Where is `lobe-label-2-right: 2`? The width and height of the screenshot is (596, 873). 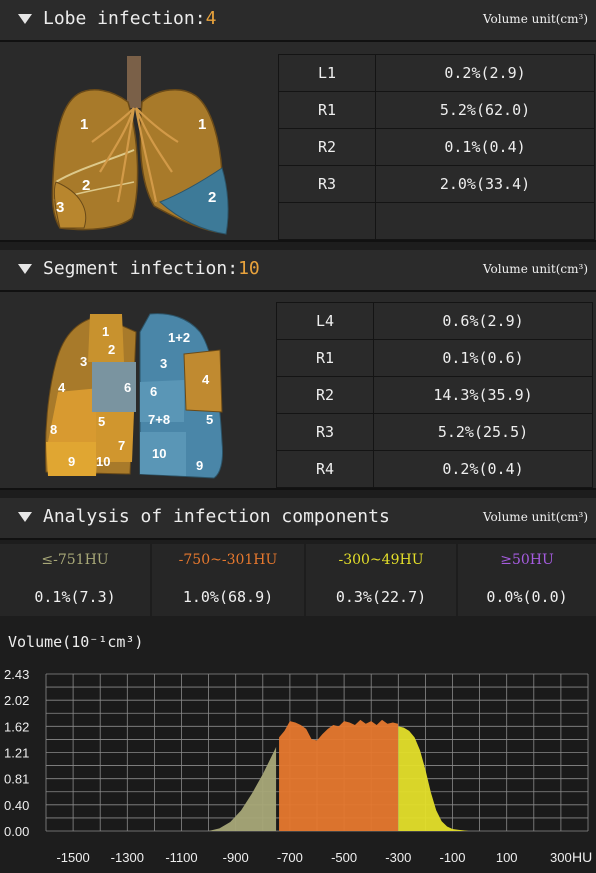
lobe-label-2-right: 2 is located at coordinates (212, 197).